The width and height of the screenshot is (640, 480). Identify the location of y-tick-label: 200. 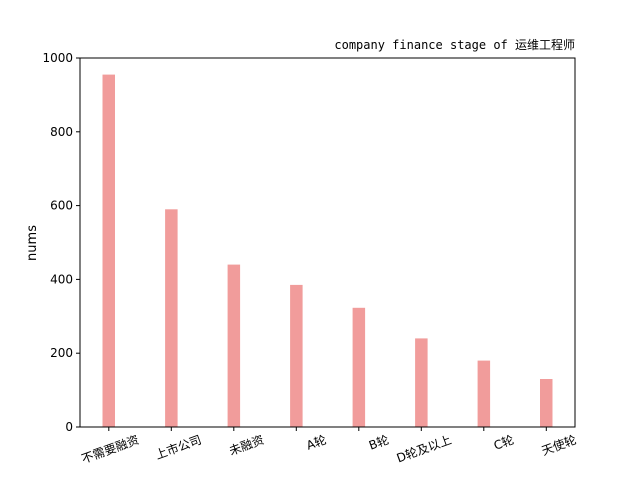
(61, 353).